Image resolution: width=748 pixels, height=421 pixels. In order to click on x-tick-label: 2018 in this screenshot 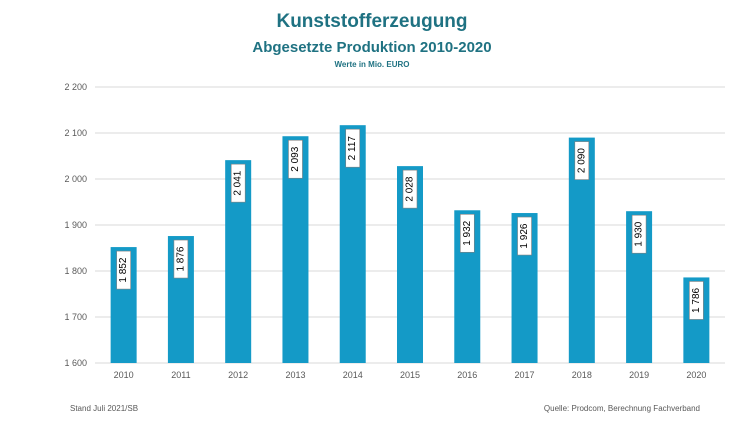, I will do `click(582, 375)`.